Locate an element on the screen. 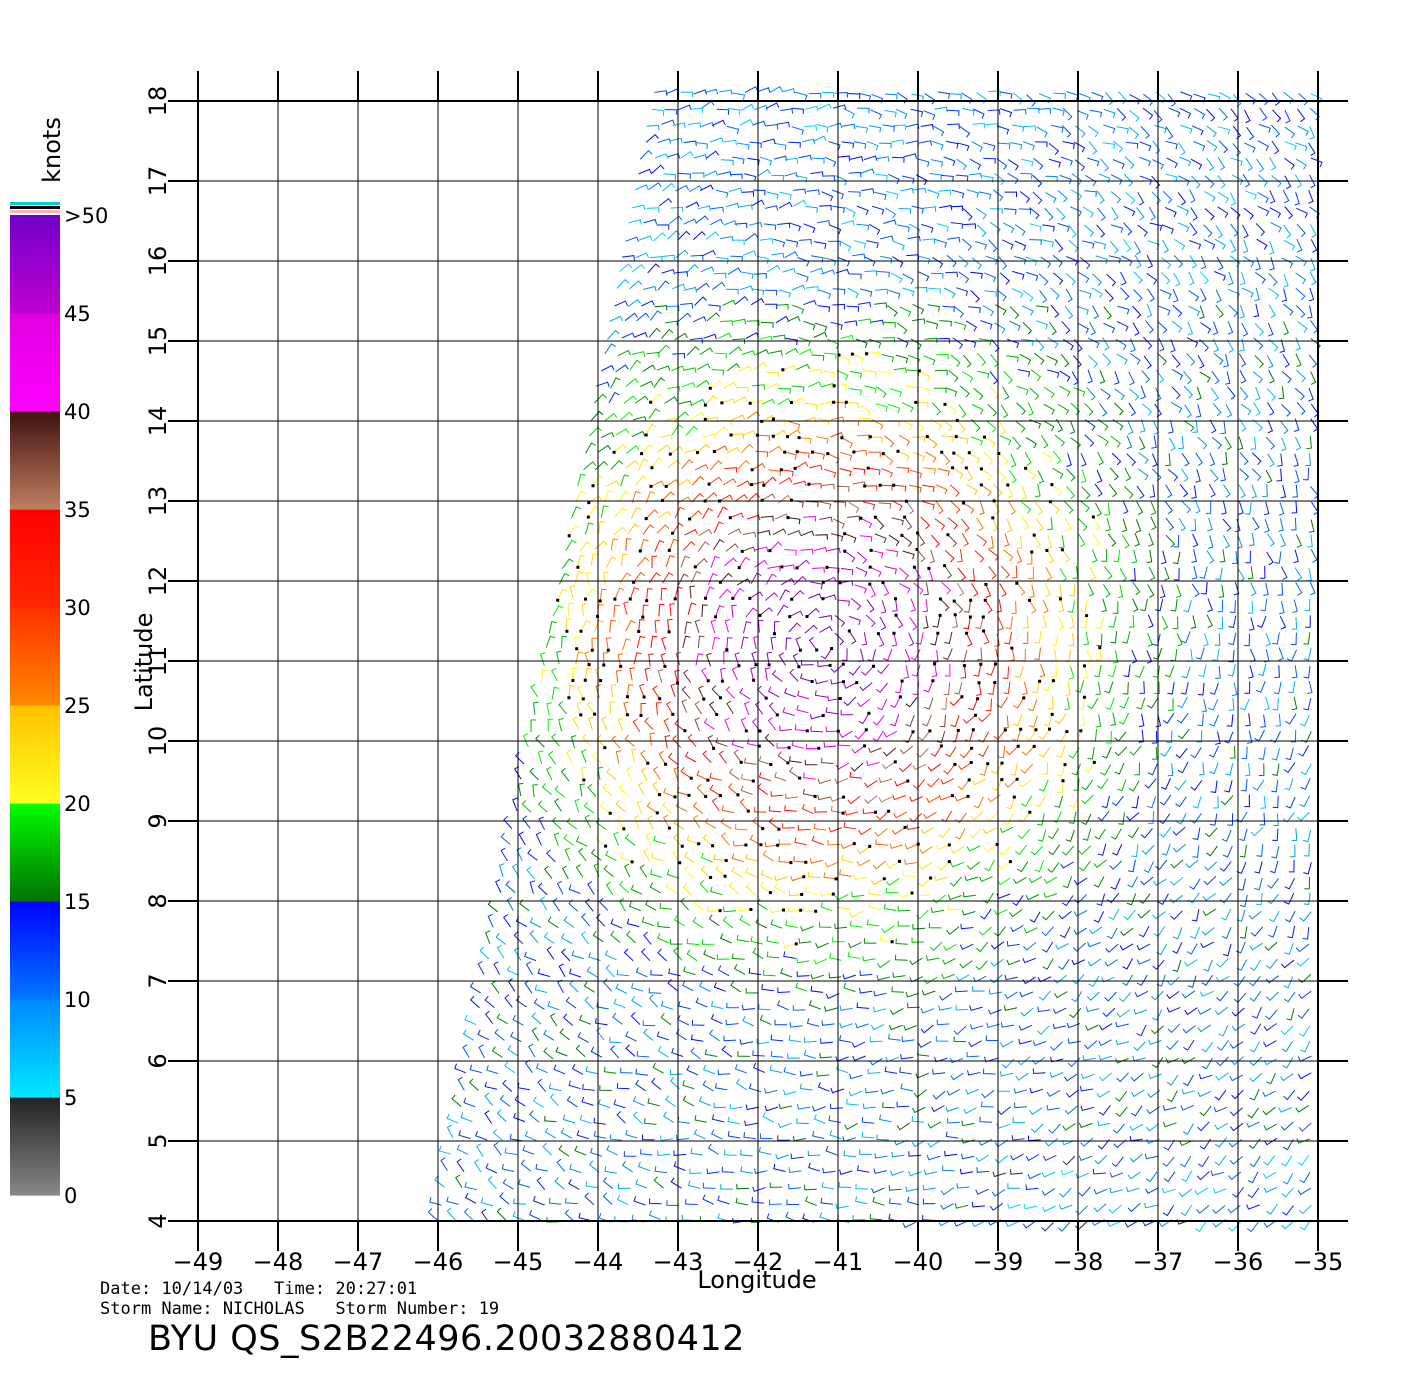 The height and width of the screenshot is (1400, 1420). x-tick-label: −39 is located at coordinates (998, 1262).